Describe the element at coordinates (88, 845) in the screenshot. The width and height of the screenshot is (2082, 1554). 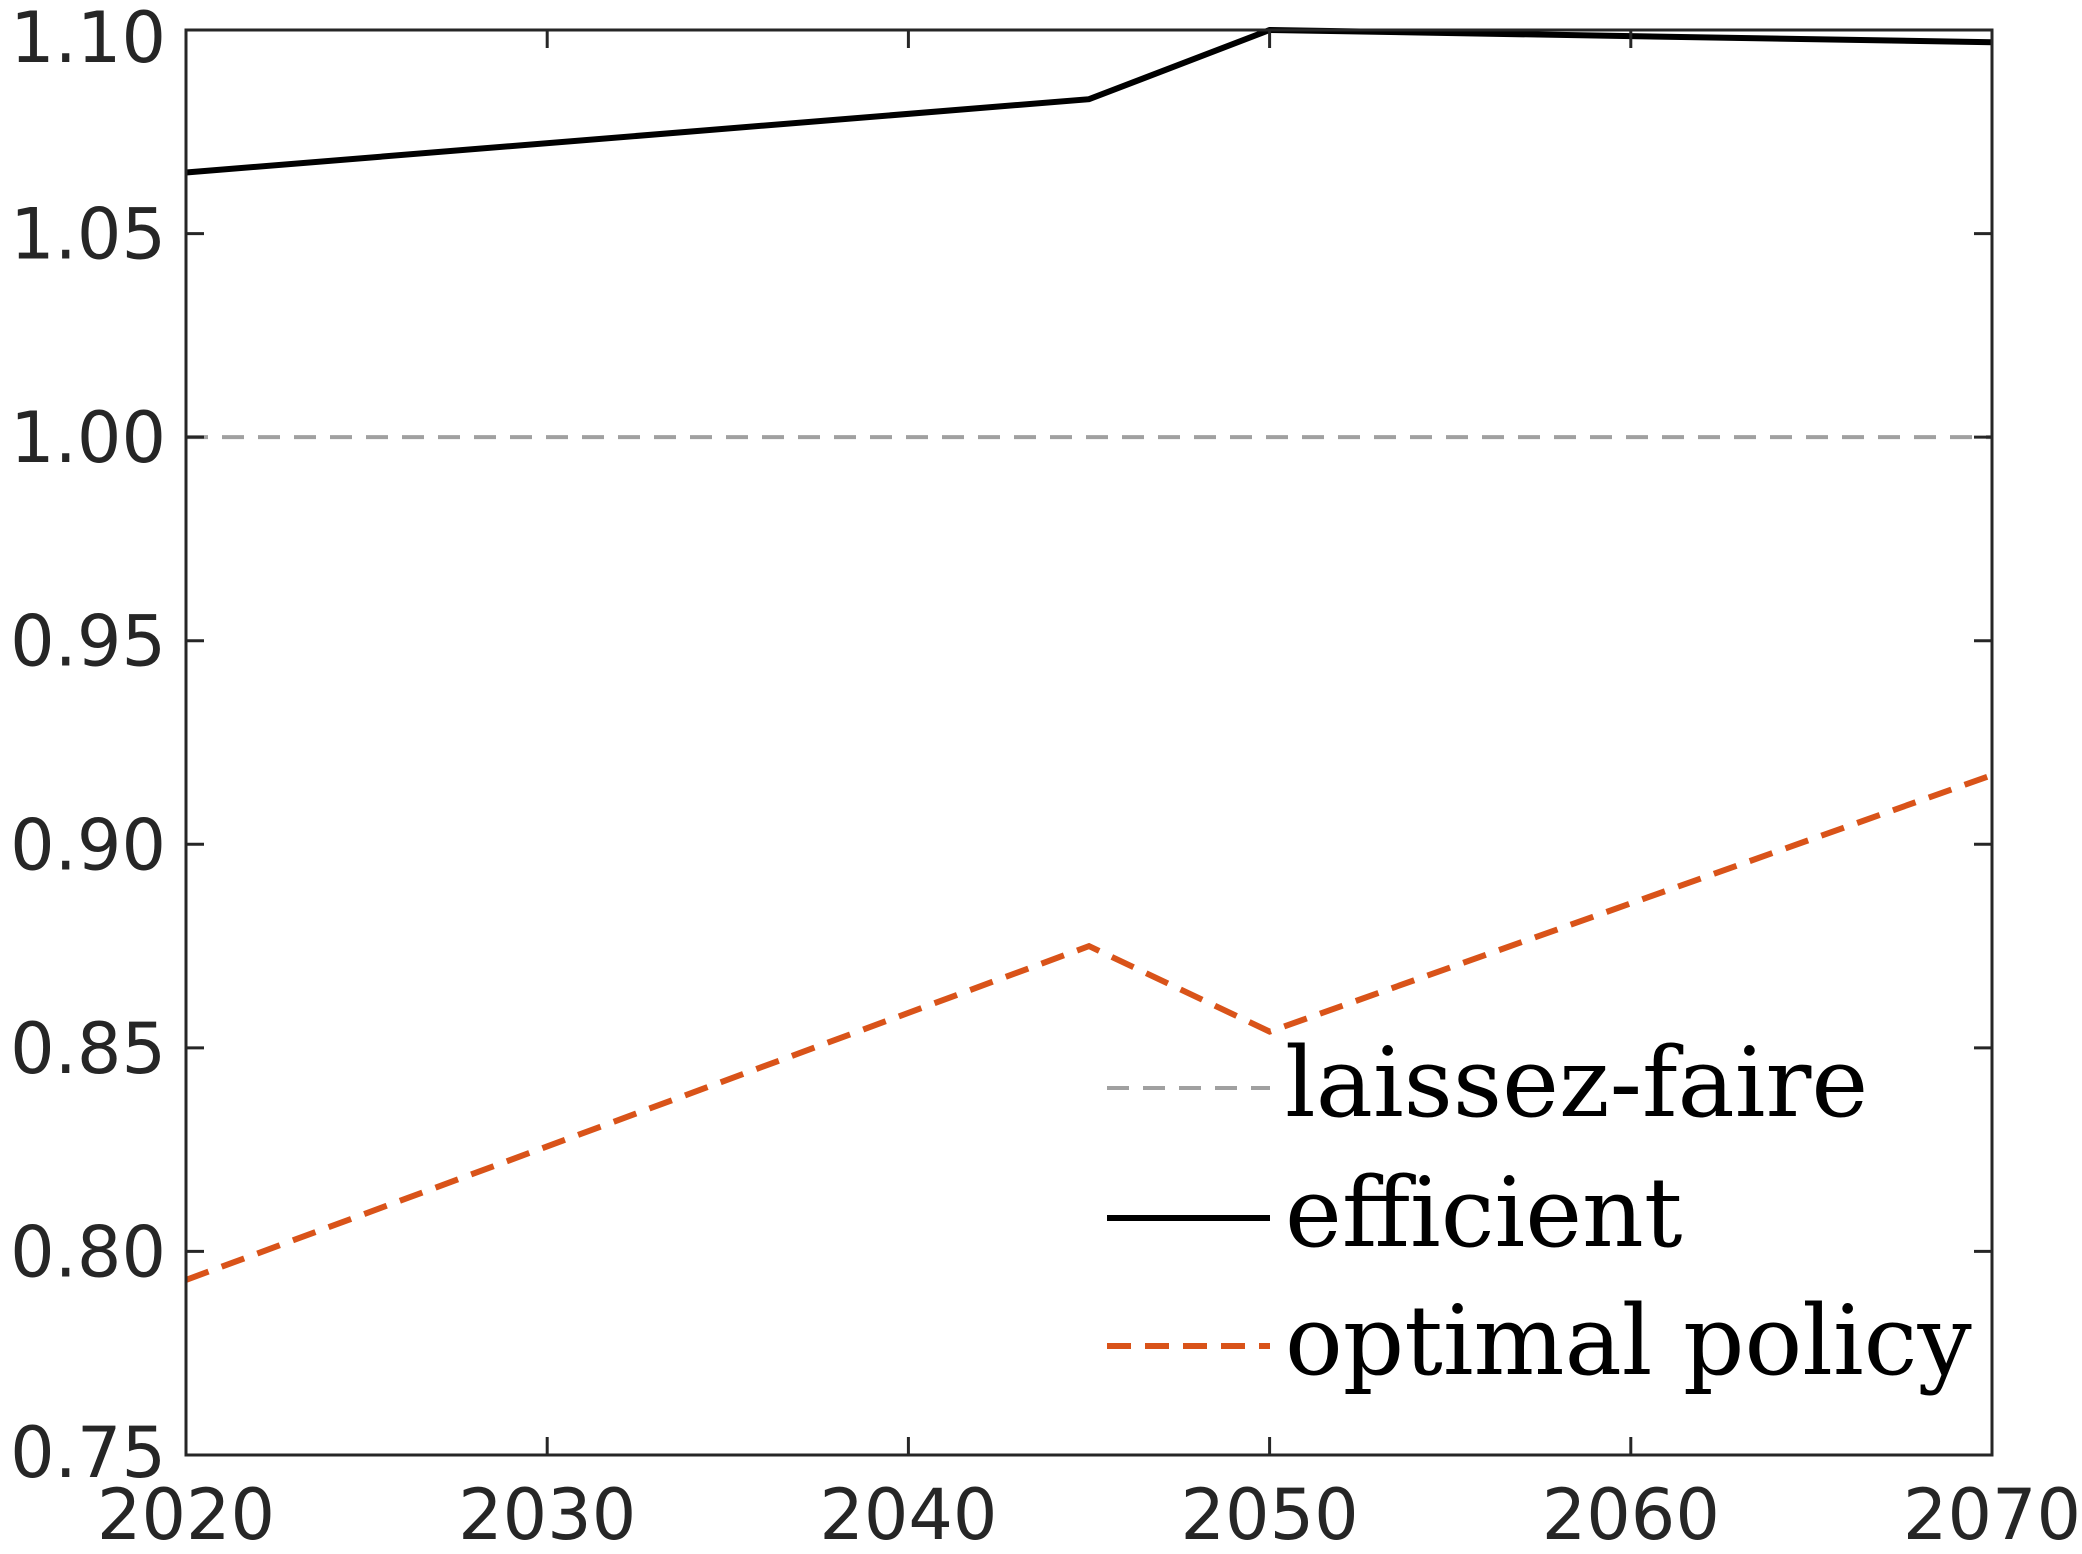
I see `y-tick-label: 0.90` at that location.